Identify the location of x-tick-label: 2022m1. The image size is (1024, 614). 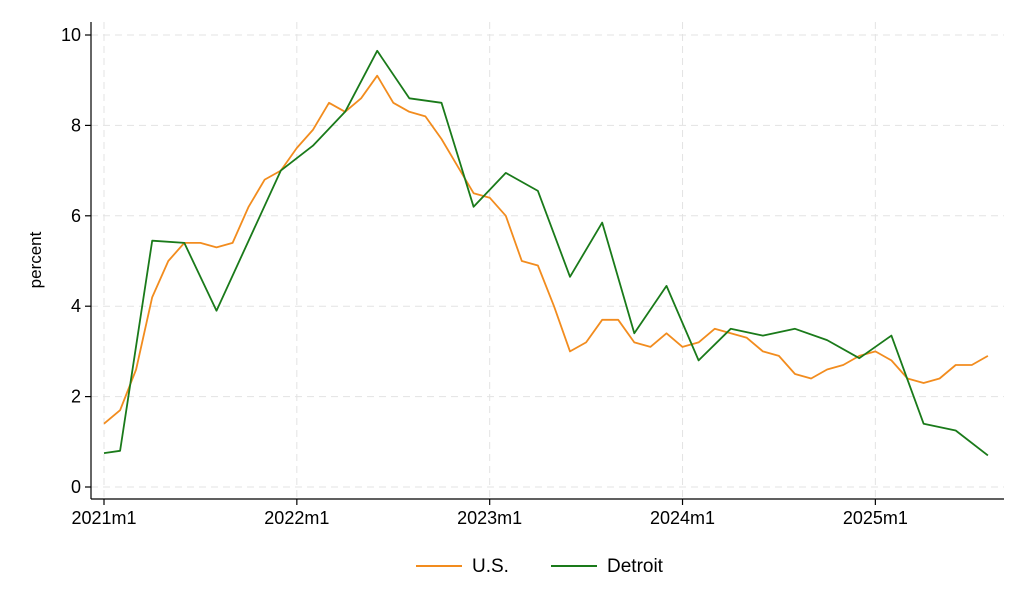
(296, 518).